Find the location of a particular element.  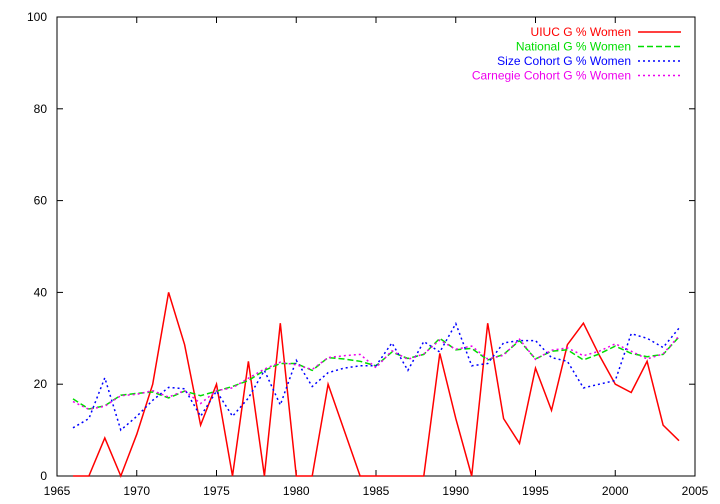

x-tick-label: 2005 is located at coordinates (695, 491).